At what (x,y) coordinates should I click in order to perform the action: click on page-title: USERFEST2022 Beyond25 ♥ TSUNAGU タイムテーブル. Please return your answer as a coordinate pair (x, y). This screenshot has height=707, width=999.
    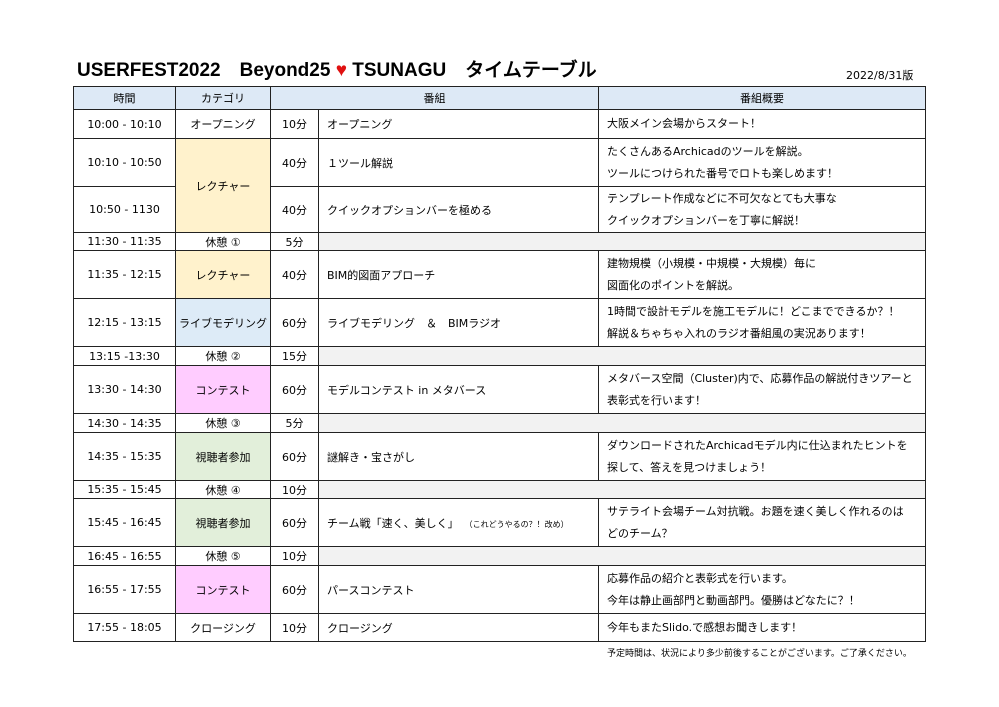
    Looking at the image, I should click on (337, 68).